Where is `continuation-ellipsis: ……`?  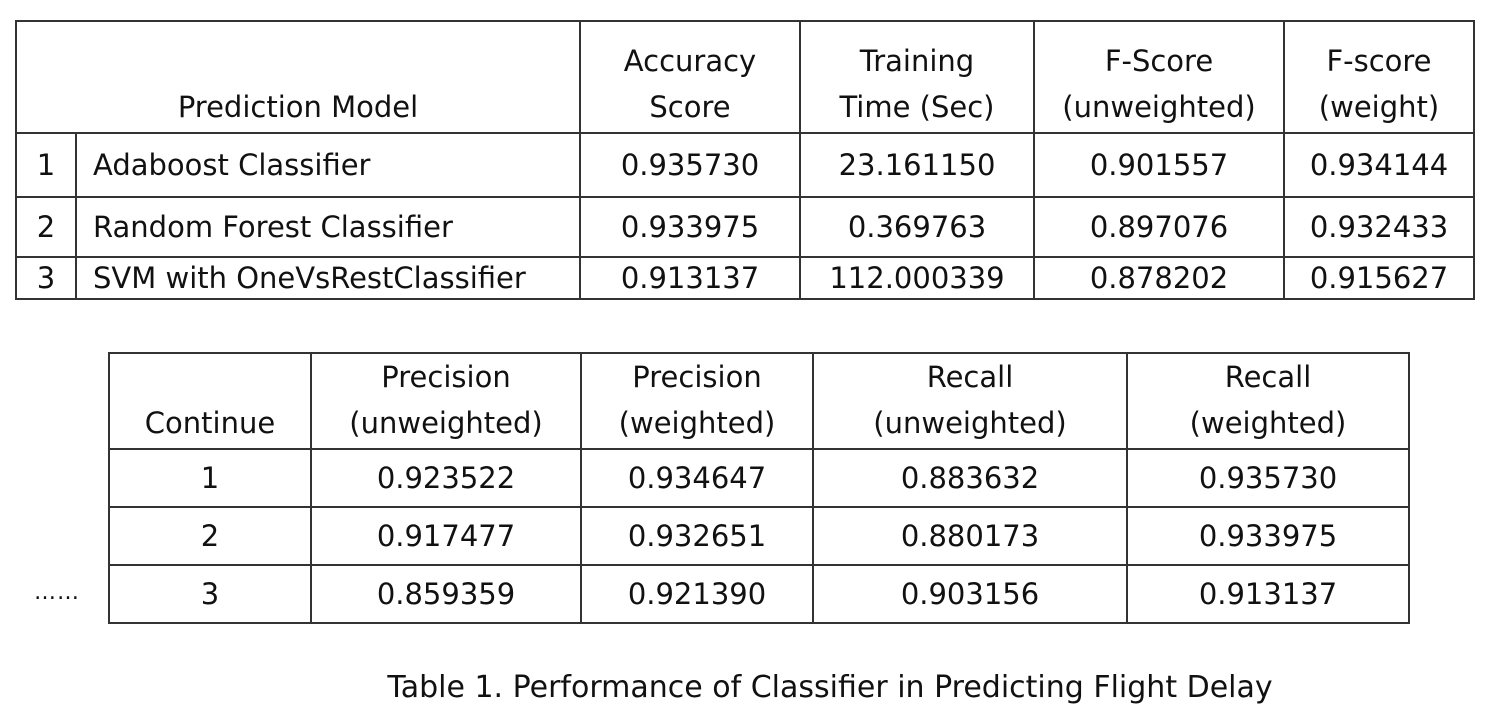 continuation-ellipsis: …… is located at coordinates (57, 592).